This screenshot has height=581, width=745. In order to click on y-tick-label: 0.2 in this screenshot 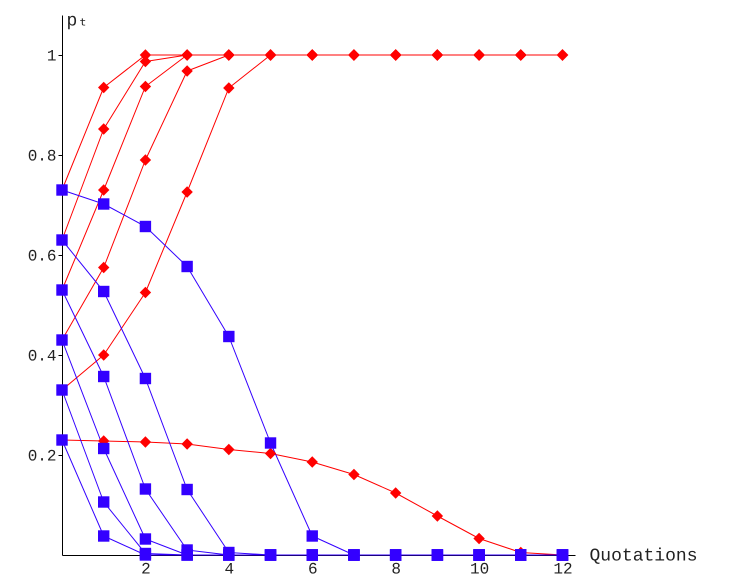, I will do `click(42, 457)`.